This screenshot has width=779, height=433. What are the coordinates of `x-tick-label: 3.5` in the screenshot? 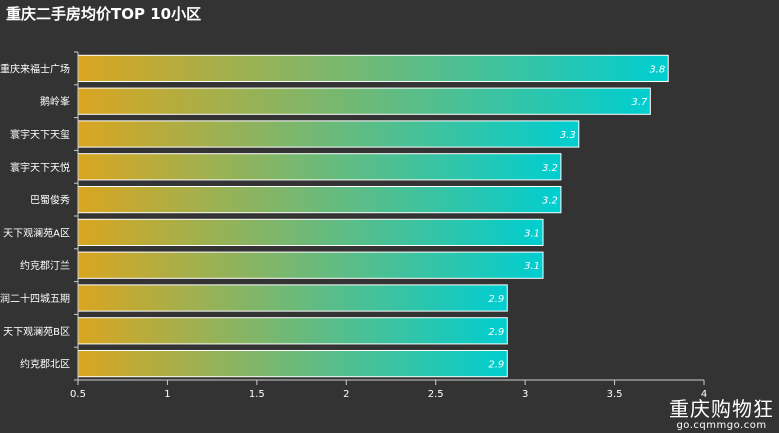 It's located at (615, 394).